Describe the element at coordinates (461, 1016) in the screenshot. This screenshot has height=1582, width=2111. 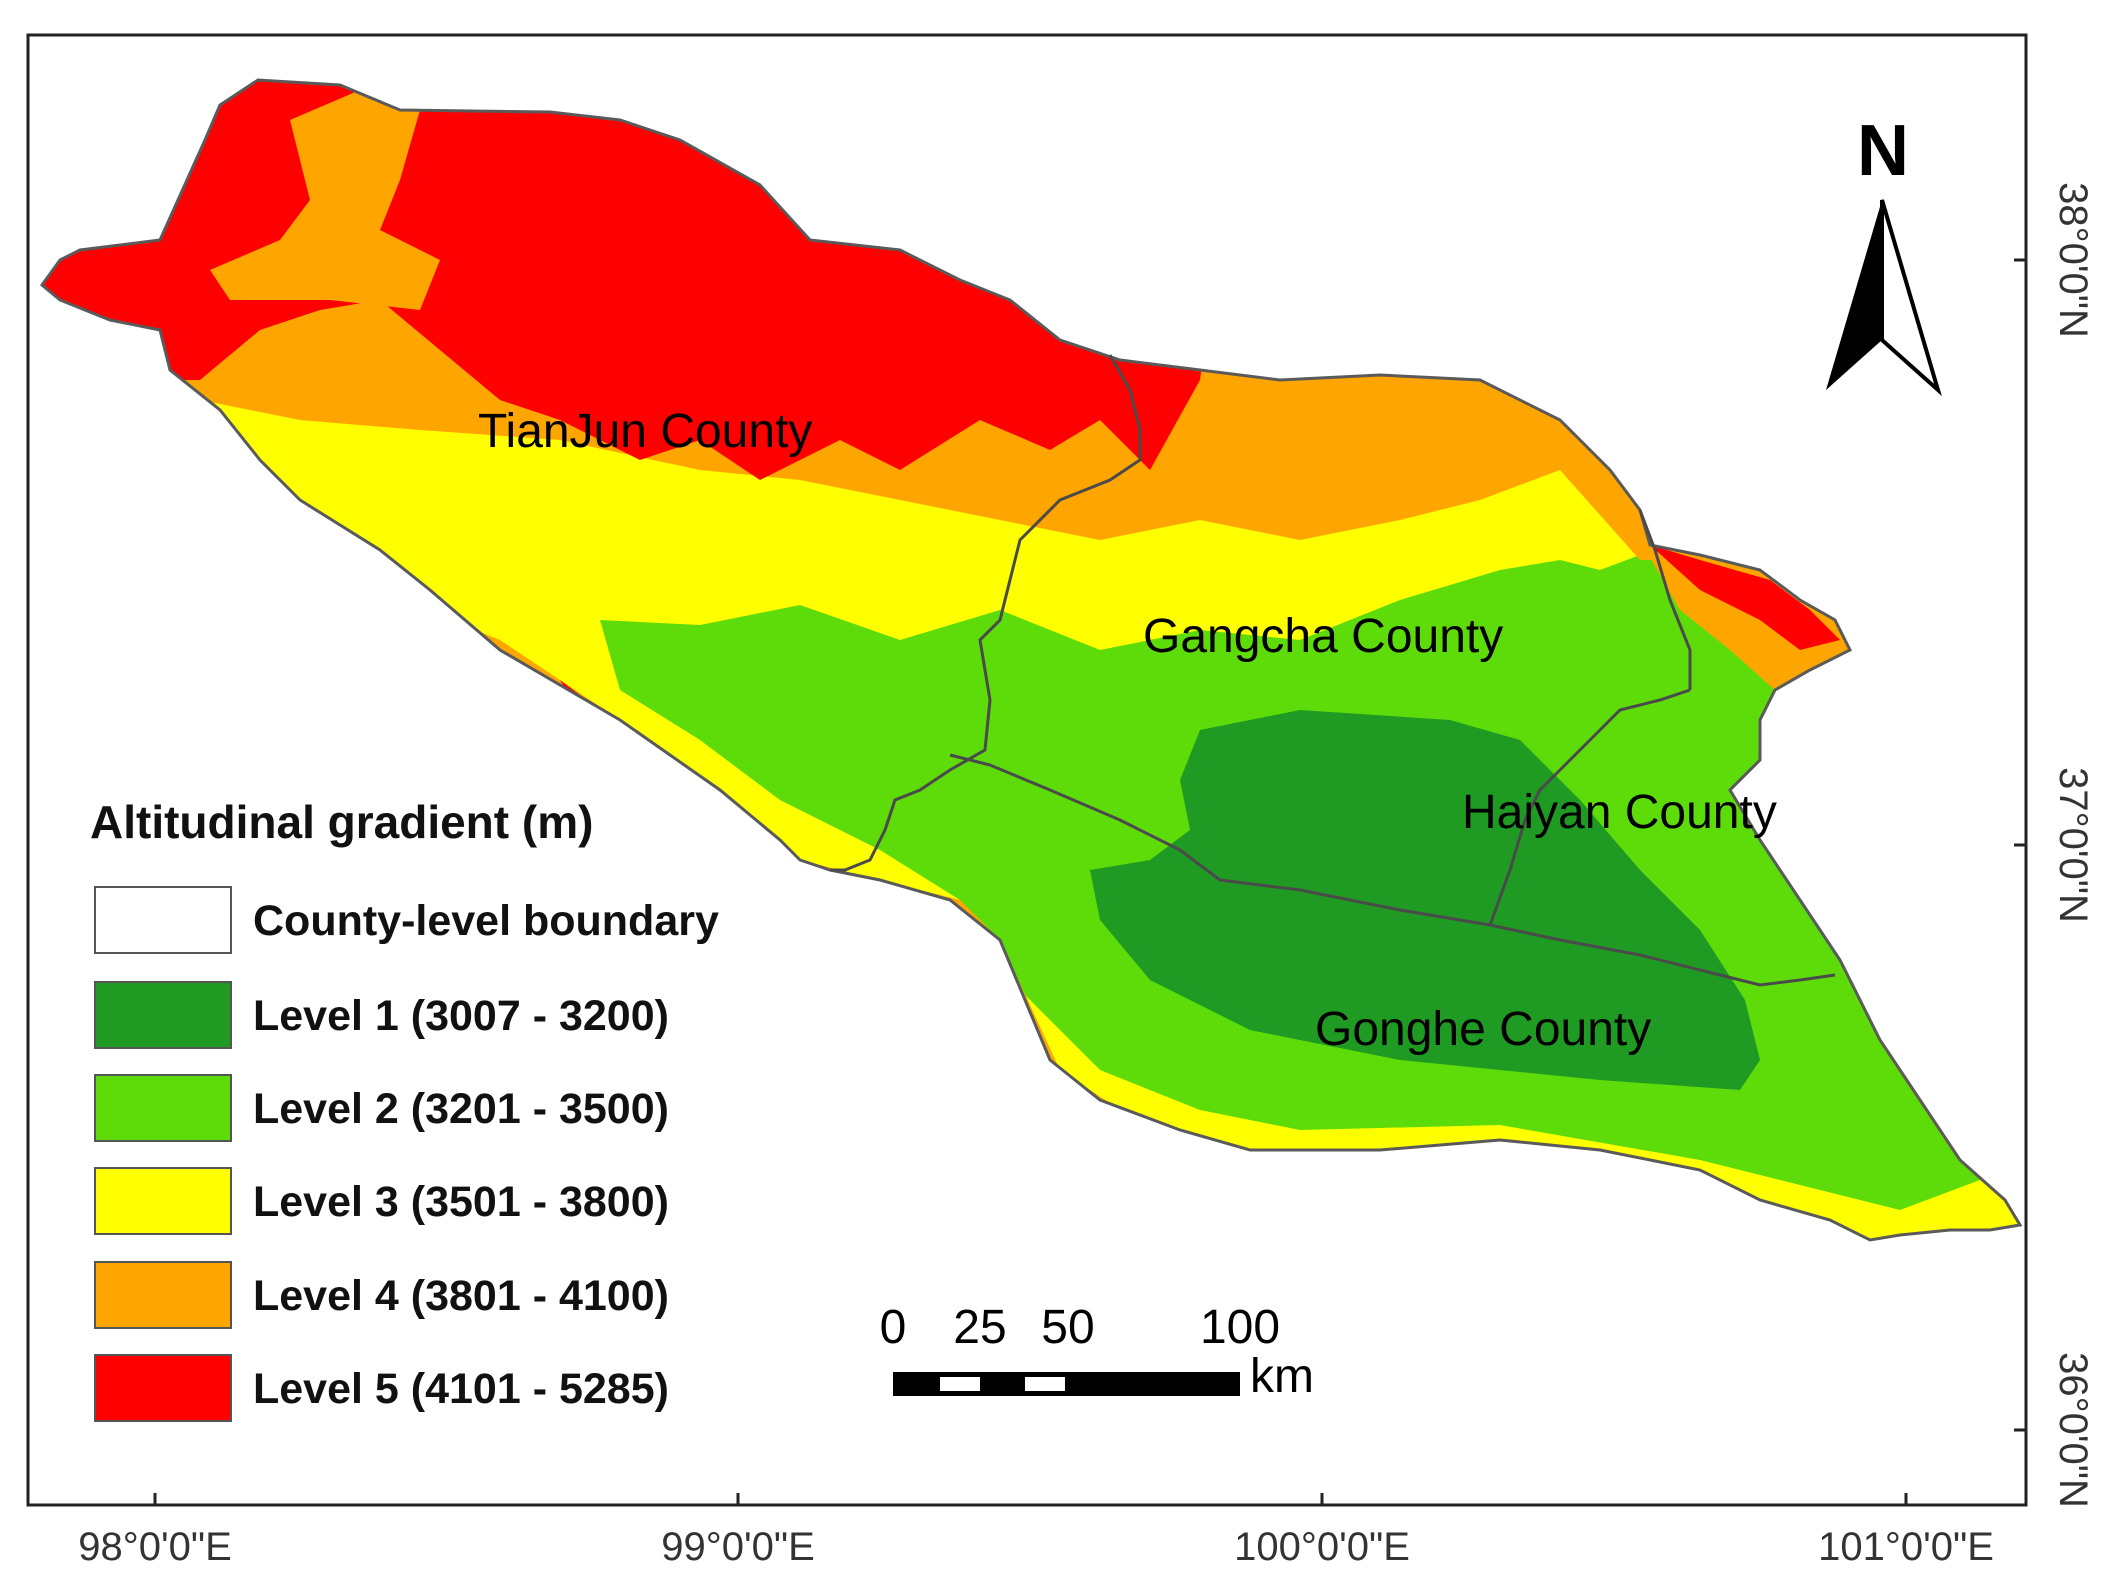
I see `legend-label-level1: Level 1 (3007 - 3200)` at that location.